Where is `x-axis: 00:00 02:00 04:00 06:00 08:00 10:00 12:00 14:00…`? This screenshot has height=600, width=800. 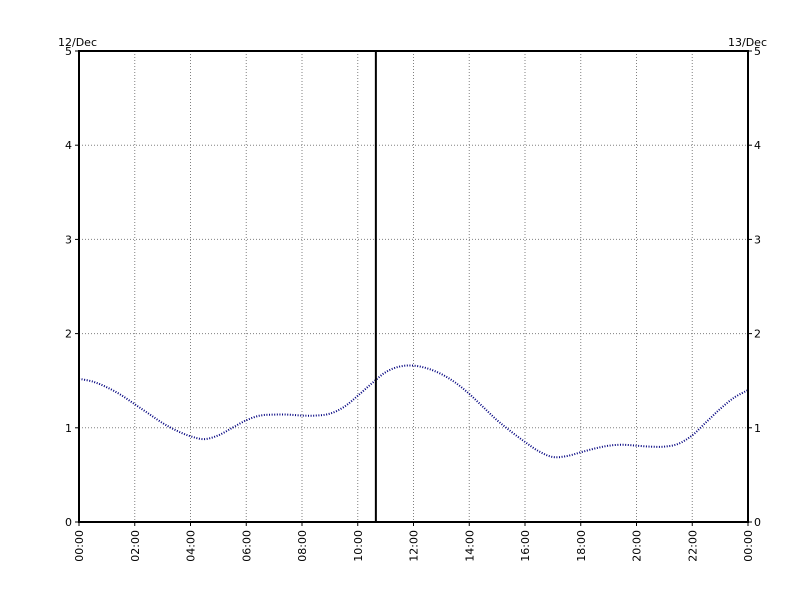 x-axis: 00:00 02:00 04:00 06:00 08:00 10:00 12:00 14:00… is located at coordinates (414, 542).